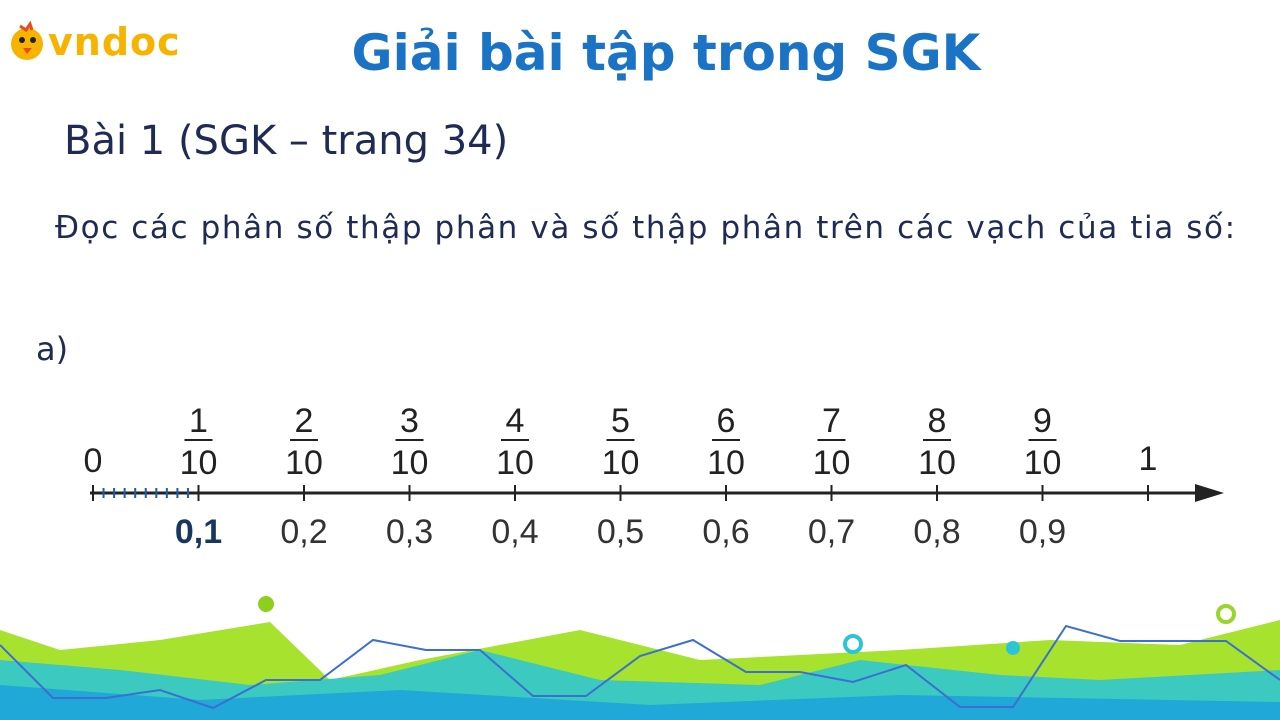  Describe the element at coordinates (937, 421) in the screenshot. I see `numerator: 8` at that location.